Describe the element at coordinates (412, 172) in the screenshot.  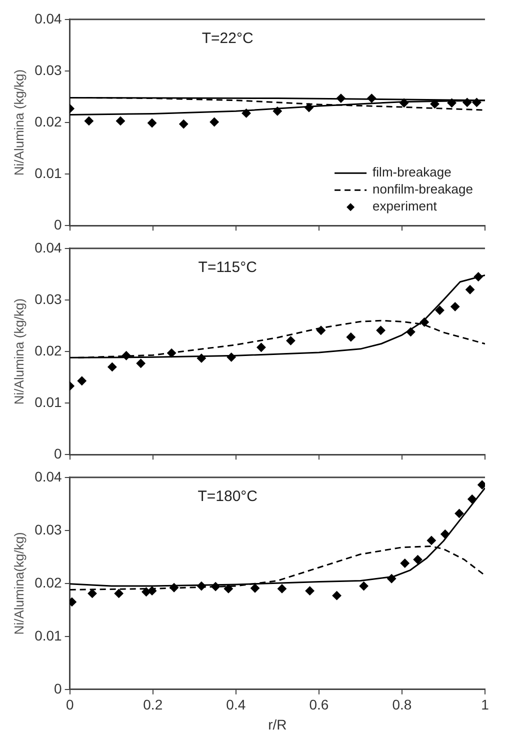
I see `legend-label: film-breakage` at that location.